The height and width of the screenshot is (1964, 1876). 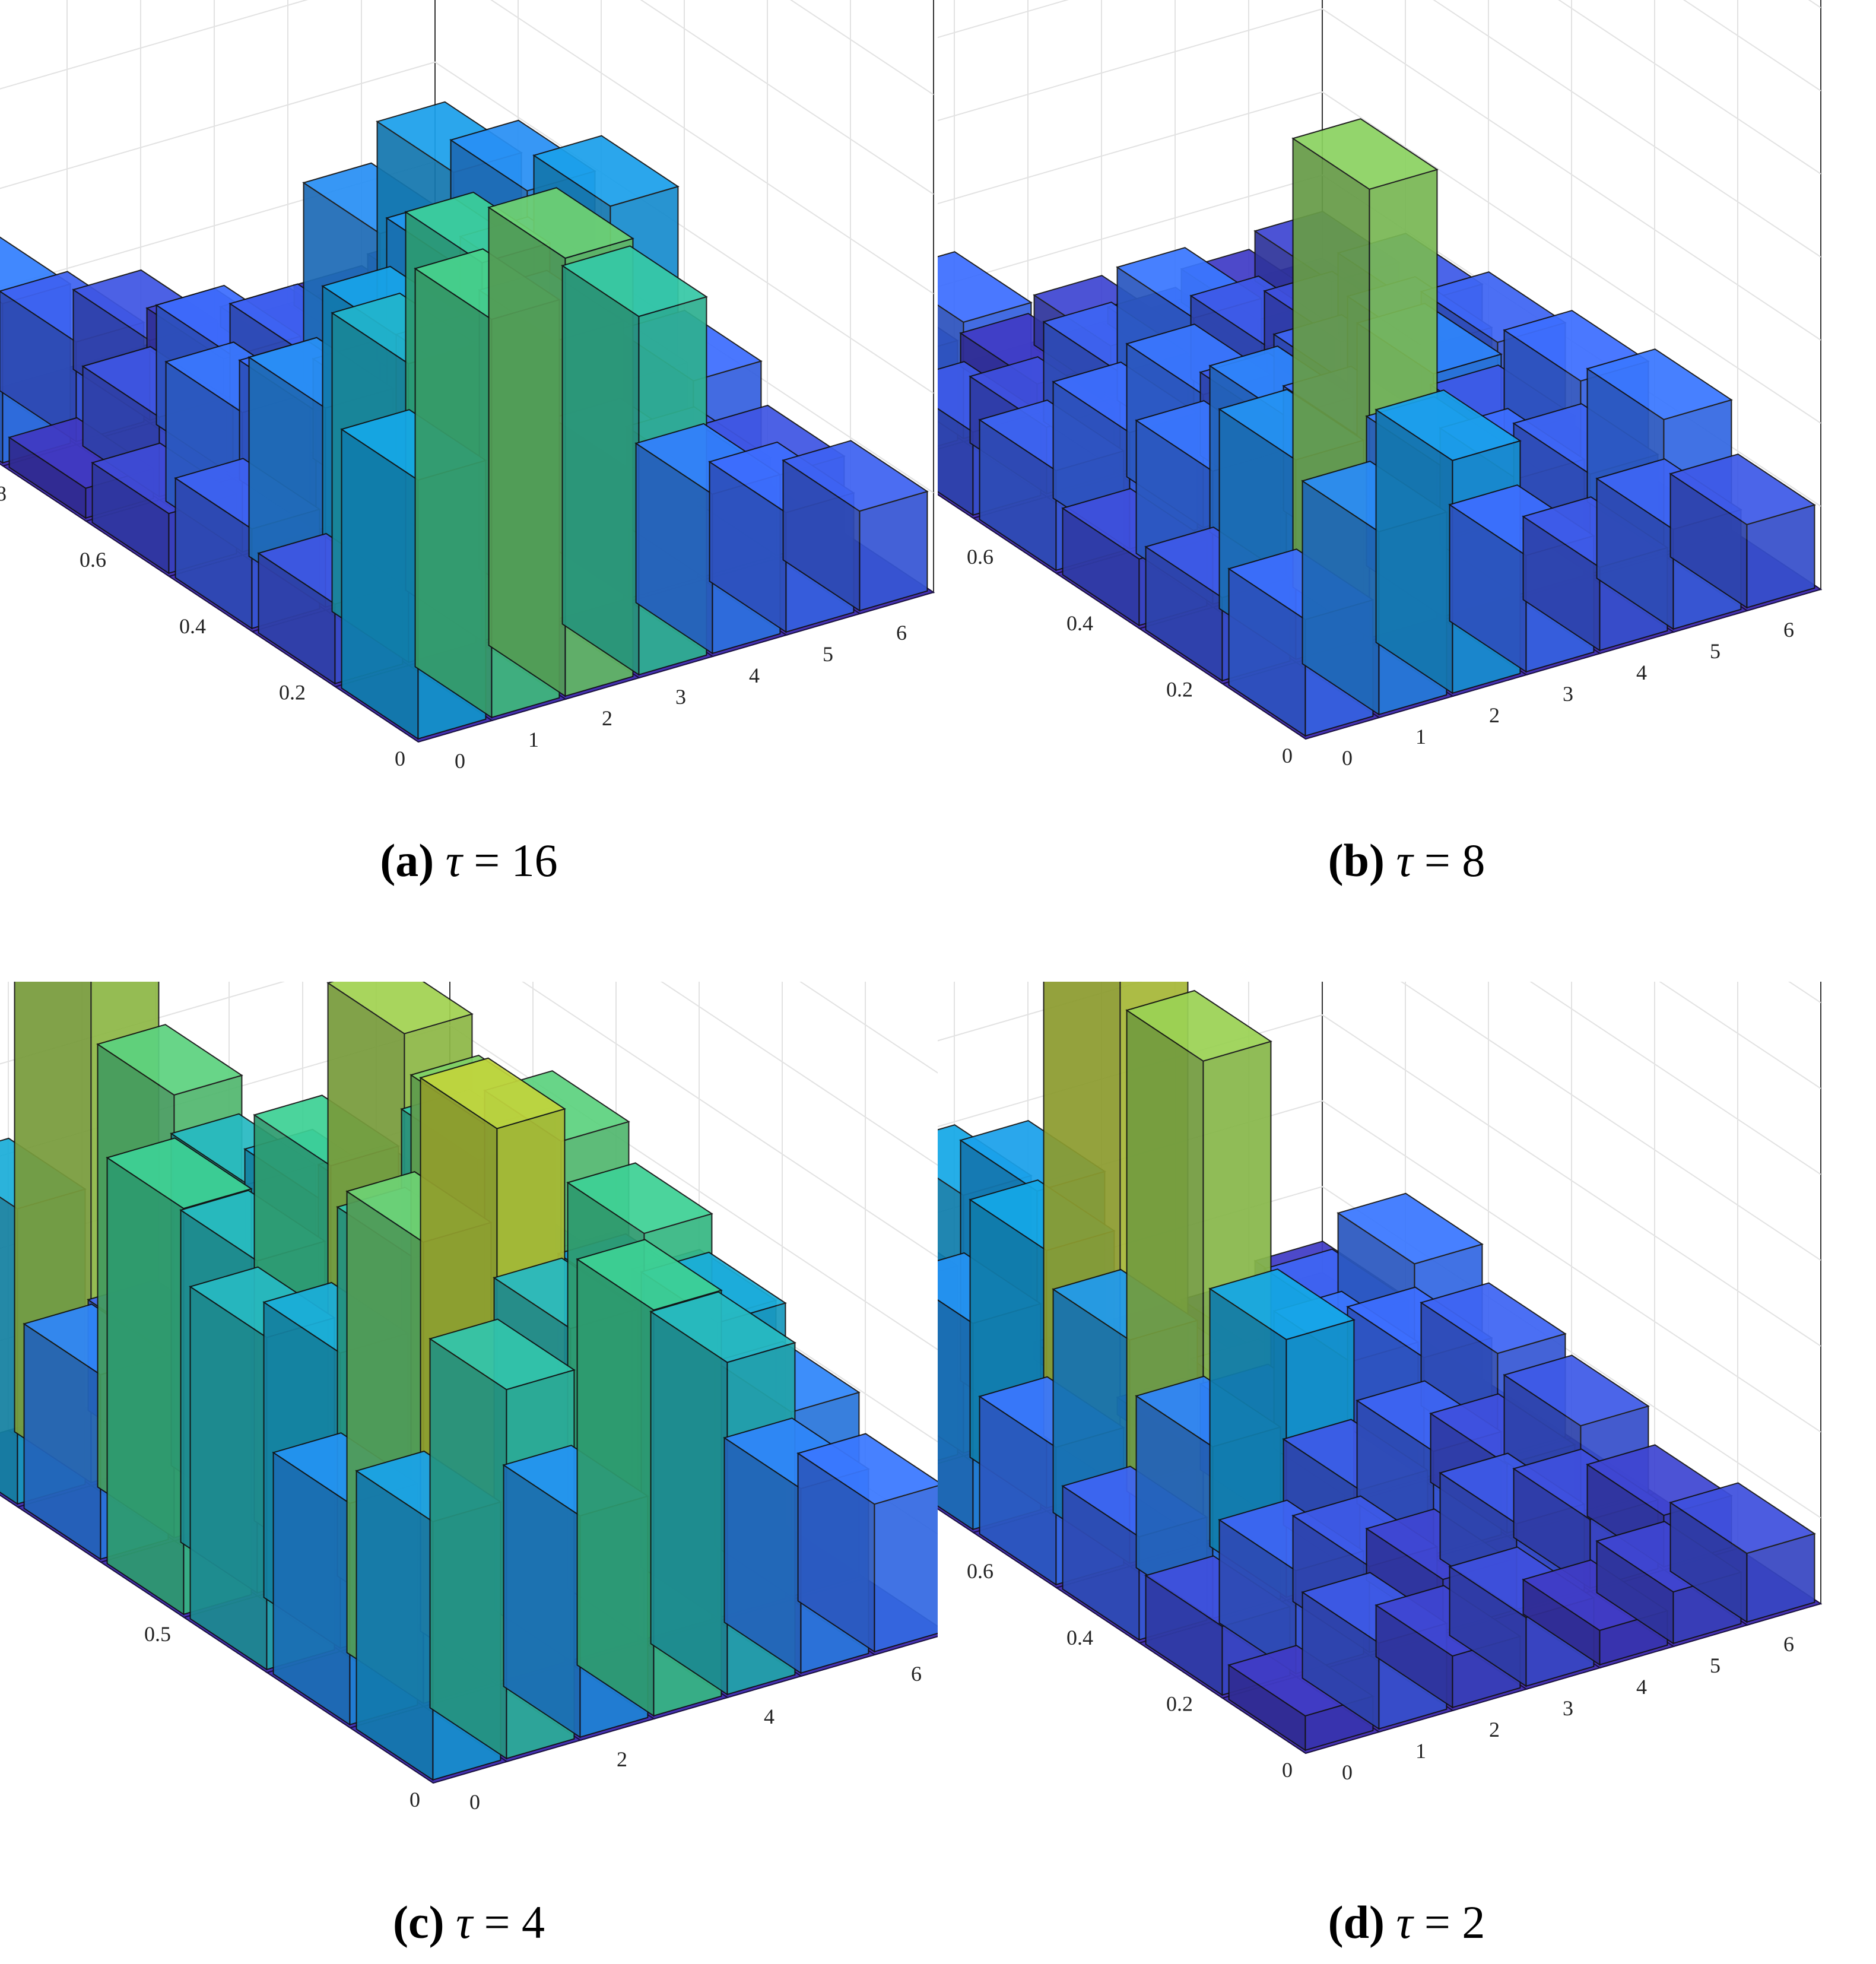 I want to click on y-tick-label: 0.8, so click(x=3, y=494).